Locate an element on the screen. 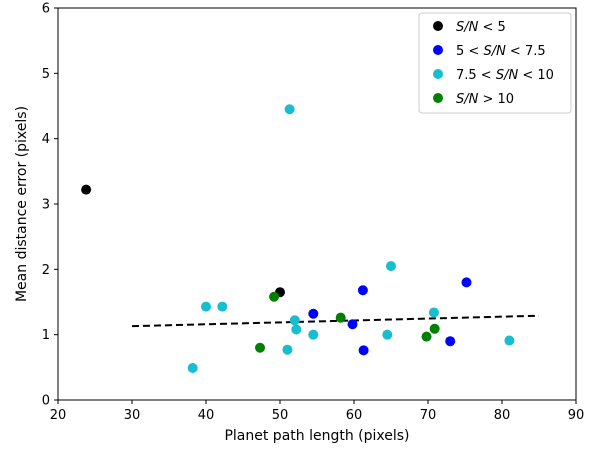 This screenshot has width=607, height=450. x-axis-label: Planet path length (pixels) is located at coordinates (316, 436).